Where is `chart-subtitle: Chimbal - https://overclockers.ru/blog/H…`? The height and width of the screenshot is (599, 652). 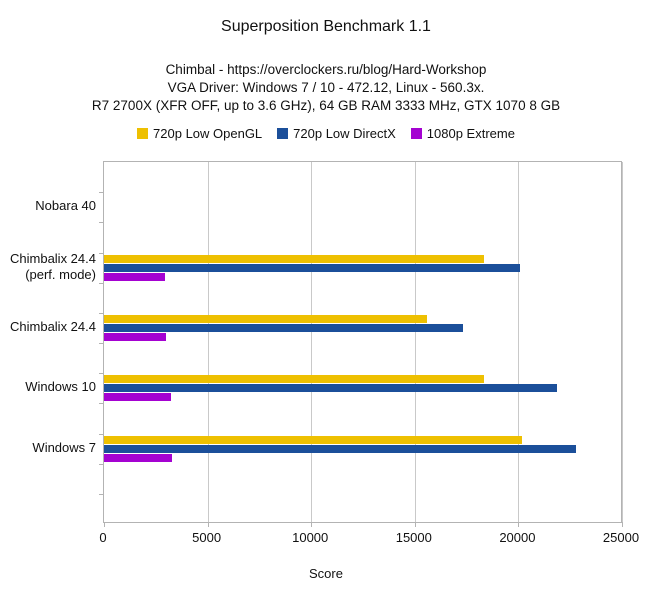 chart-subtitle: Chimbal - https://overclockers.ru/blog/H… is located at coordinates (326, 88).